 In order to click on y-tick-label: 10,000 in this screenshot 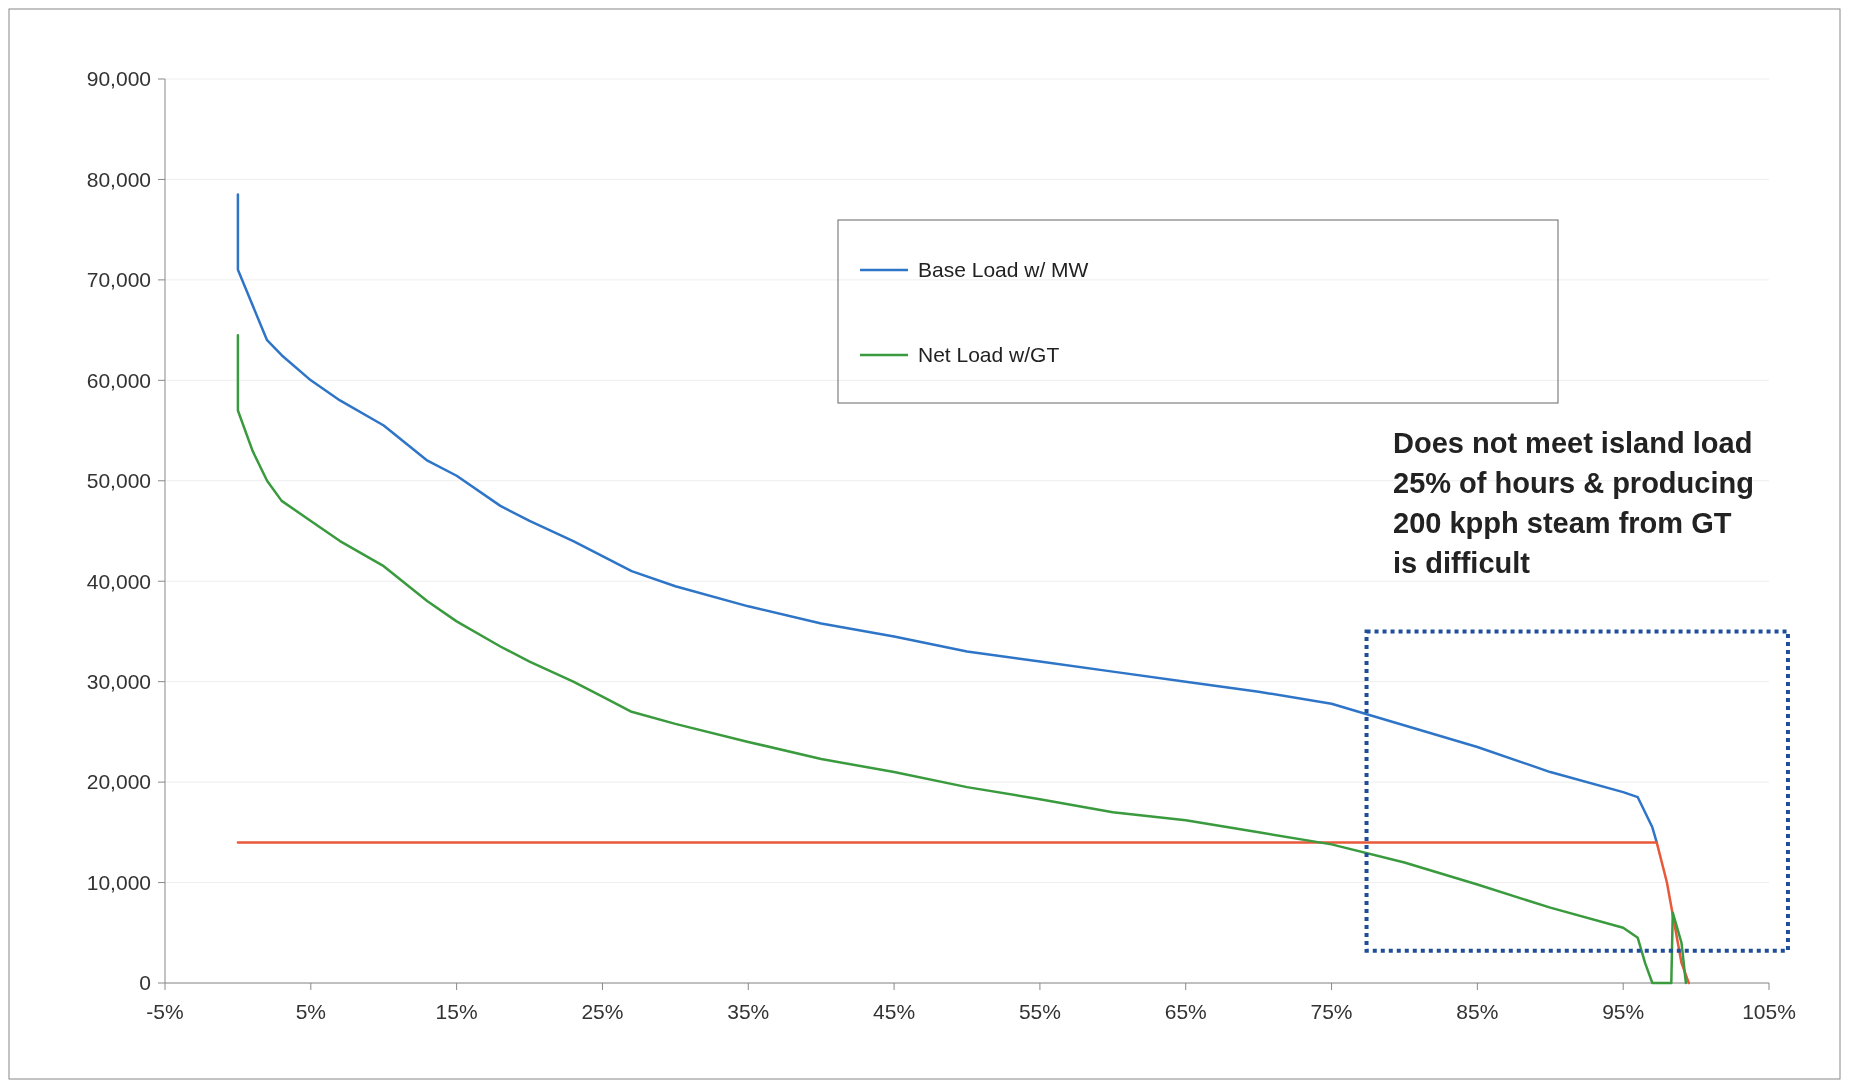, I will do `click(118, 882)`.